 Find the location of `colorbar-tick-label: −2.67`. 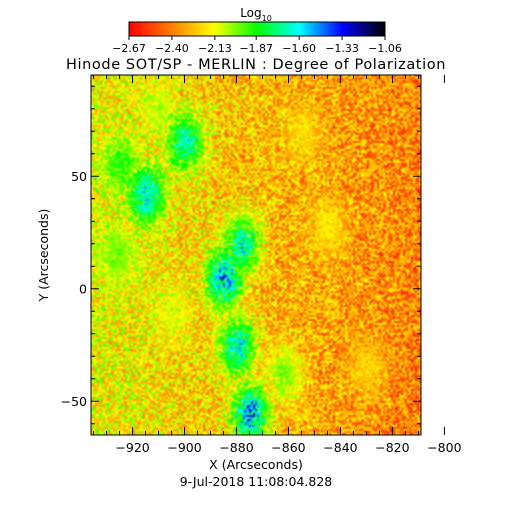

colorbar-tick-label: −2.67 is located at coordinates (129, 48).